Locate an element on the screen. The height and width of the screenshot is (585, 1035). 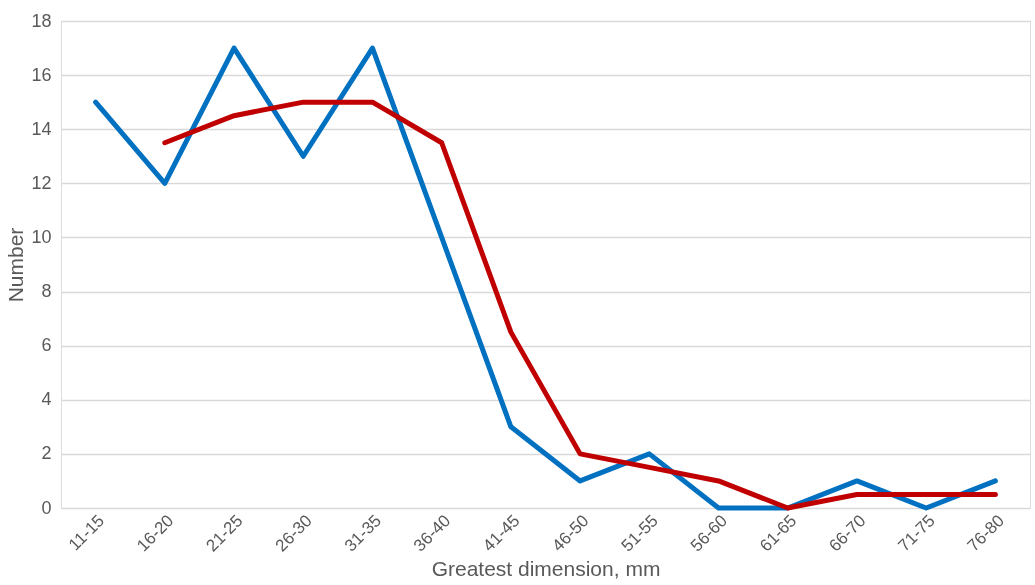
y-tick-label: 18 is located at coordinates (41, 20).